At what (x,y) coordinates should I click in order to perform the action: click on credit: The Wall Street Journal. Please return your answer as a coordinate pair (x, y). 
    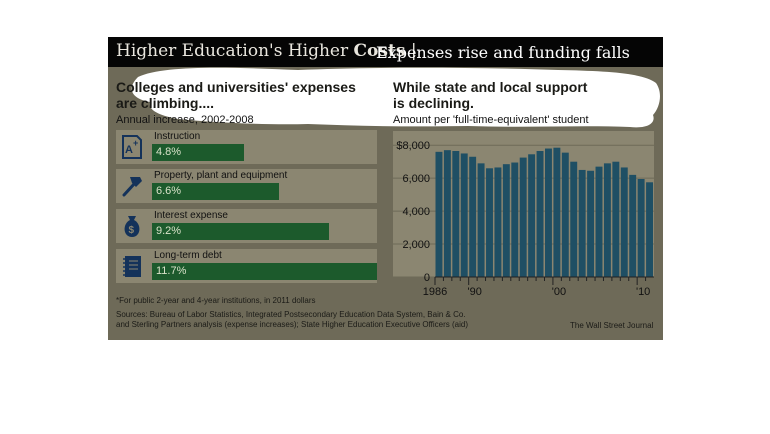
    Looking at the image, I should click on (612, 325).